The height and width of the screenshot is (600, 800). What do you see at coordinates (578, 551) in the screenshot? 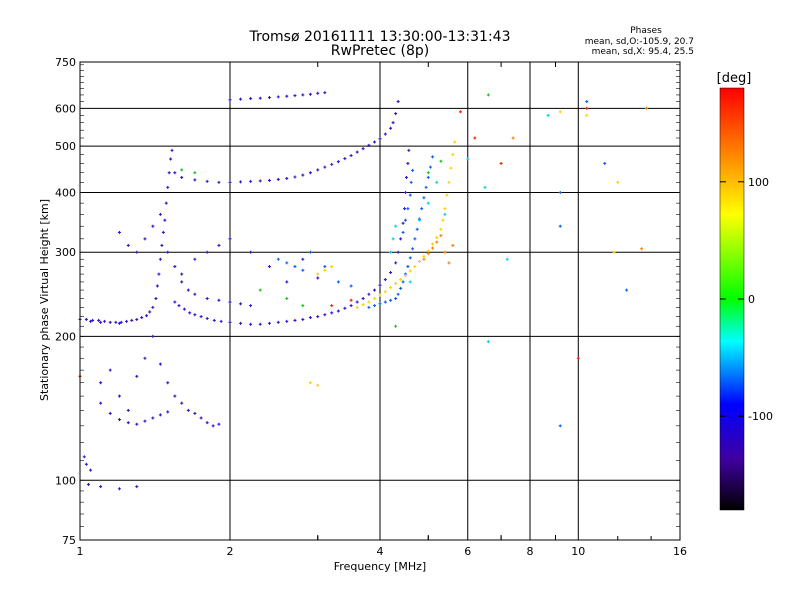
I see `x-tick-label: 10` at bounding box center [578, 551].